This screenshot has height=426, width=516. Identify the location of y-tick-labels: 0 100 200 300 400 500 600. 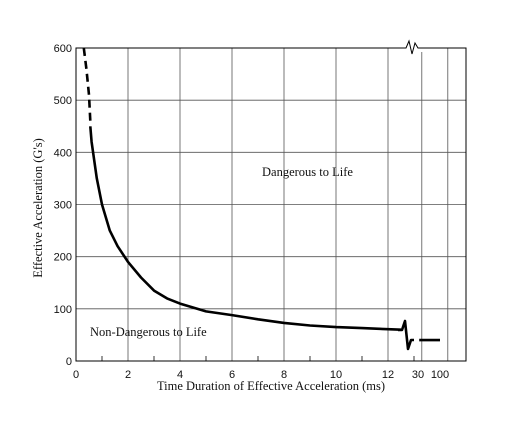
(63, 205).